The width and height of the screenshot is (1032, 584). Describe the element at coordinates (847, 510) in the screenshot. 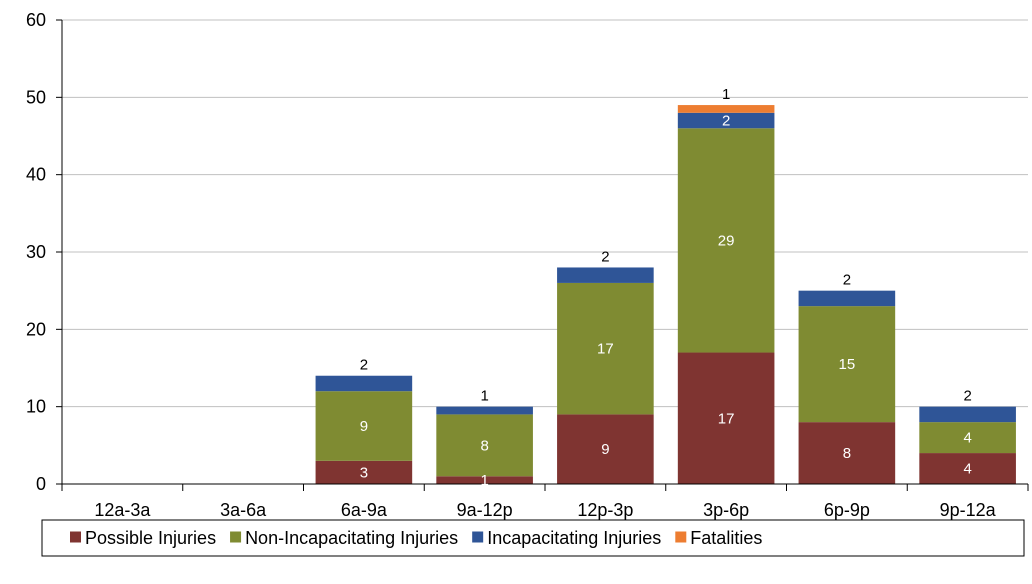

I see `x-tick-label: 6p-9p` at that location.